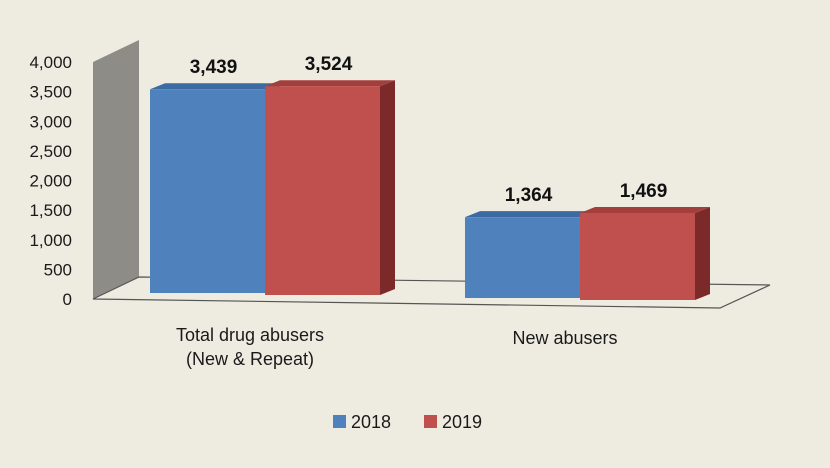 This screenshot has width=830, height=468. What do you see at coordinates (214, 67) in the screenshot?
I see `data-label: 3,439` at bounding box center [214, 67].